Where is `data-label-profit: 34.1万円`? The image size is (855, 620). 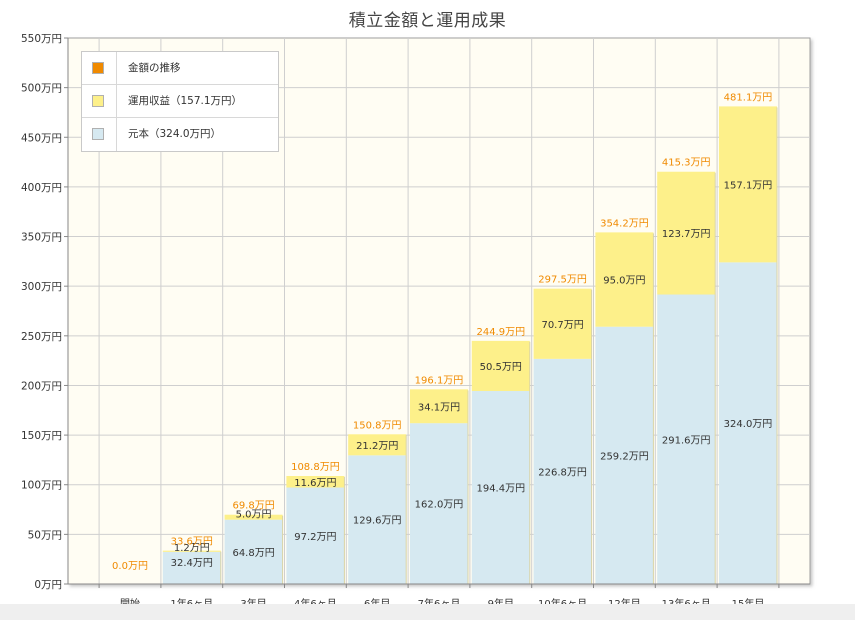
data-label-profit: 34.1万円 is located at coordinates (439, 407).